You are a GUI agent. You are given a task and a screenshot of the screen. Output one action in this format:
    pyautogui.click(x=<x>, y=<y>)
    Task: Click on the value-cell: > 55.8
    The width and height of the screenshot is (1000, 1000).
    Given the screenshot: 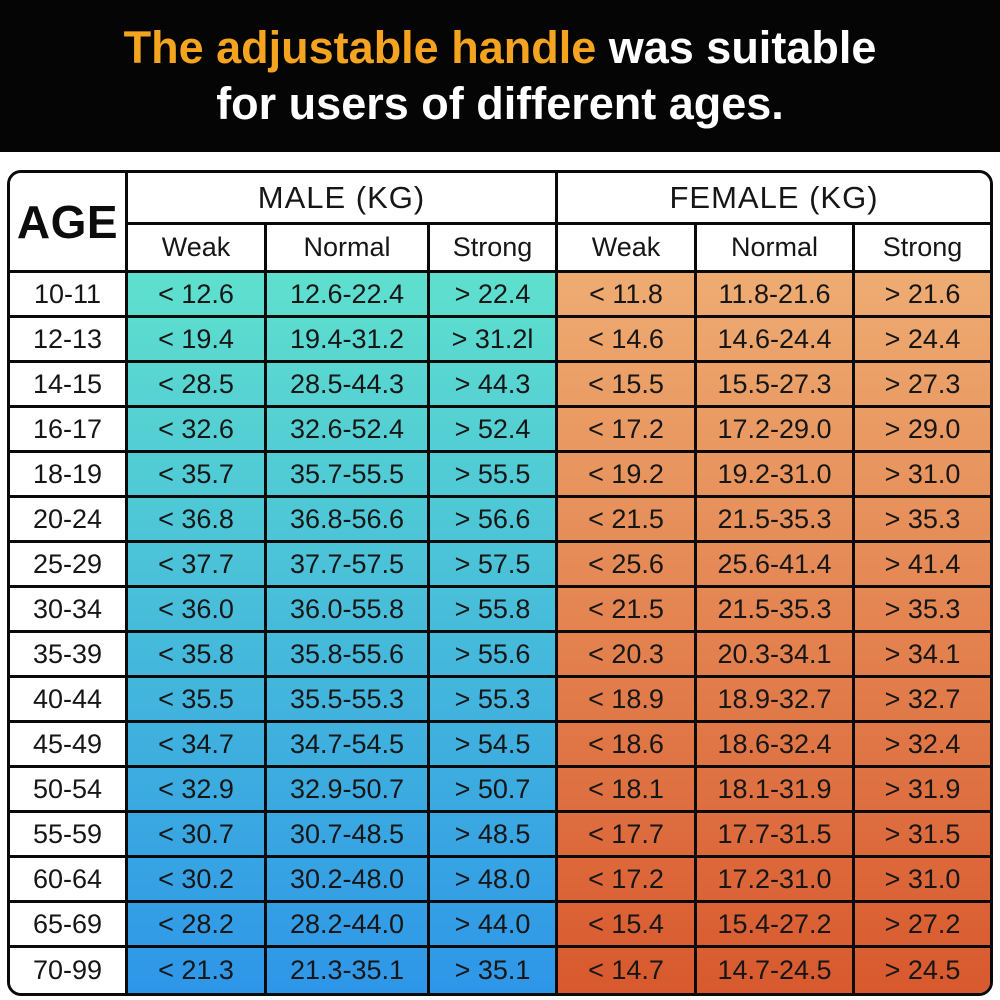 What is the action you would take?
    pyautogui.click(x=494, y=610)
    